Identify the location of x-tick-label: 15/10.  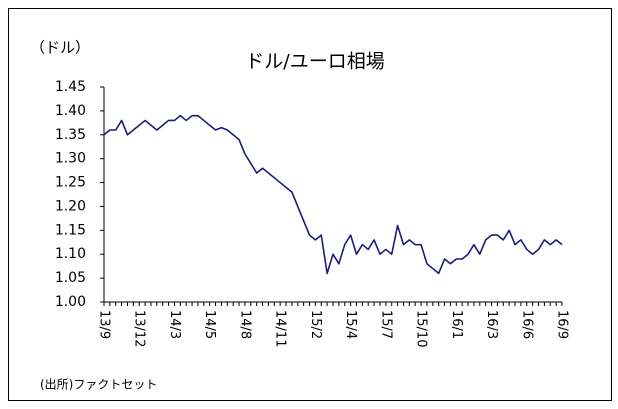
(421, 328).